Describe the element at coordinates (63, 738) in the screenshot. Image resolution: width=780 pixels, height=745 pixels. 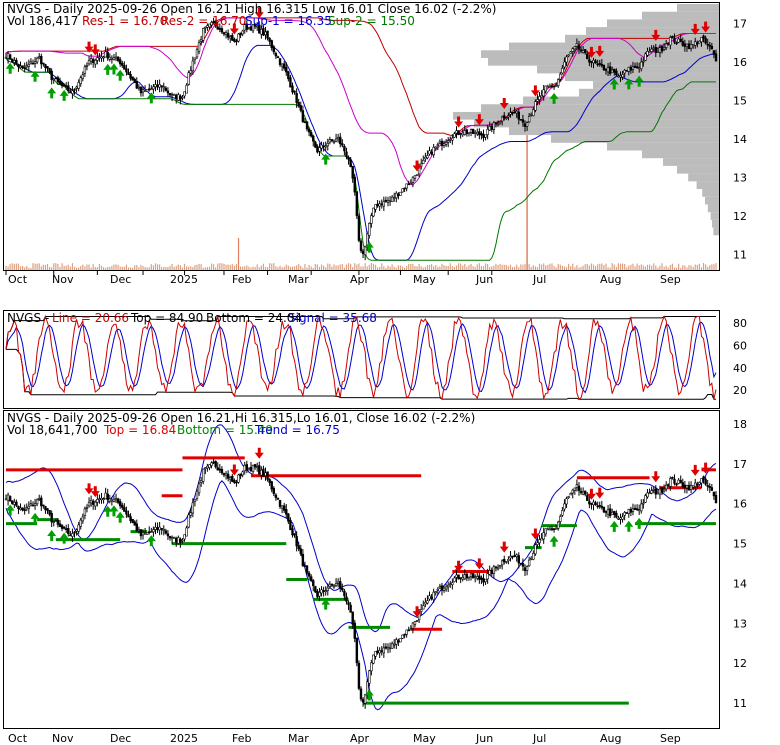
I see `trend-x-tick: Nov` at that location.